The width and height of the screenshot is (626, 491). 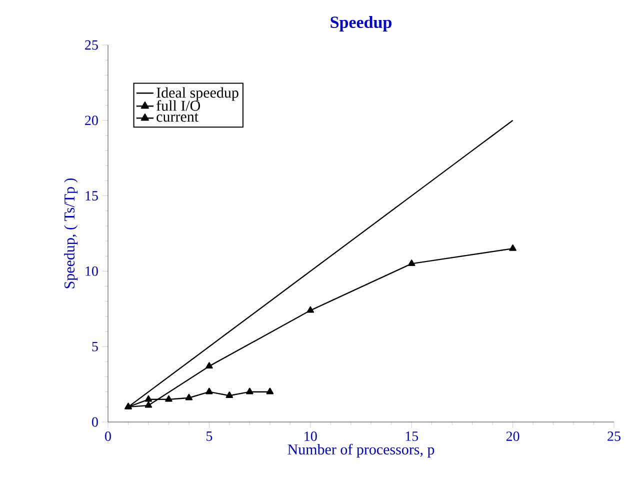 What do you see at coordinates (95, 347) in the screenshot?
I see `y-tick-label: 5` at bounding box center [95, 347].